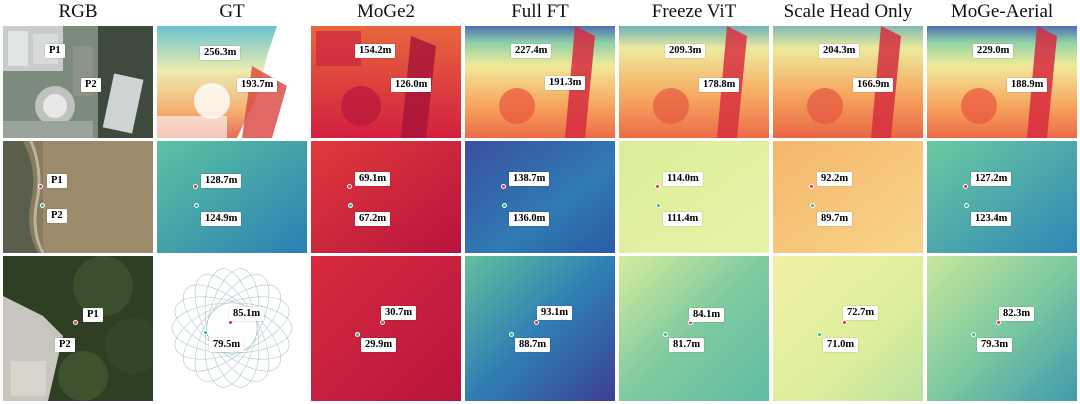 The height and width of the screenshot is (404, 1080). I want to click on fullft-p1-value: 93.1m, so click(555, 313).